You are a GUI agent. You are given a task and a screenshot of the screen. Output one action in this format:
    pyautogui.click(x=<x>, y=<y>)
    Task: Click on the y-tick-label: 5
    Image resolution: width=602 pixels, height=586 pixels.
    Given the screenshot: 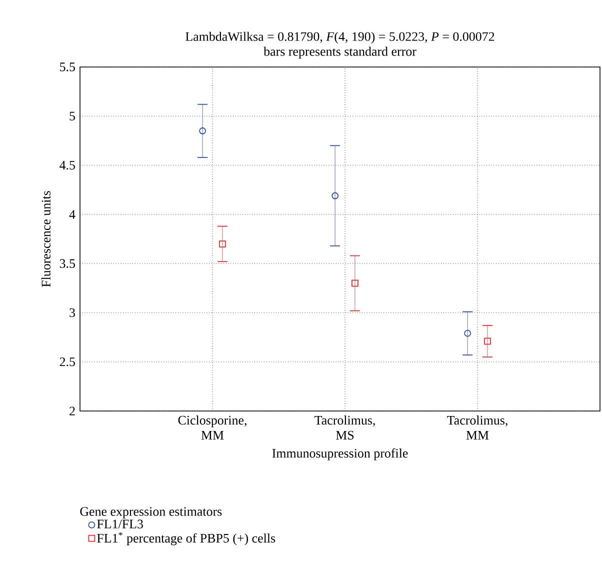 What is the action you would take?
    pyautogui.click(x=72, y=116)
    